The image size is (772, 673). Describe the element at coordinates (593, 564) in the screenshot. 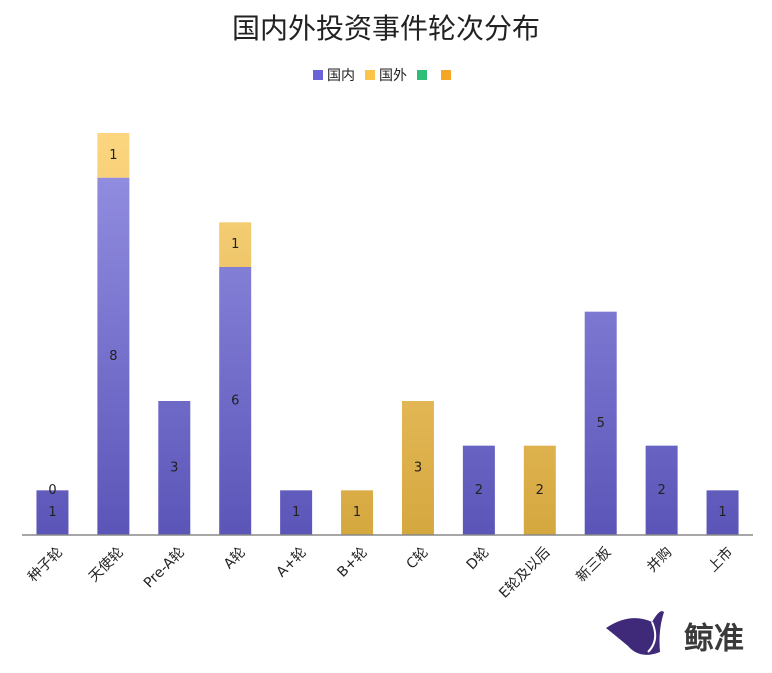

I see `x-tick-label: 新三板` at that location.